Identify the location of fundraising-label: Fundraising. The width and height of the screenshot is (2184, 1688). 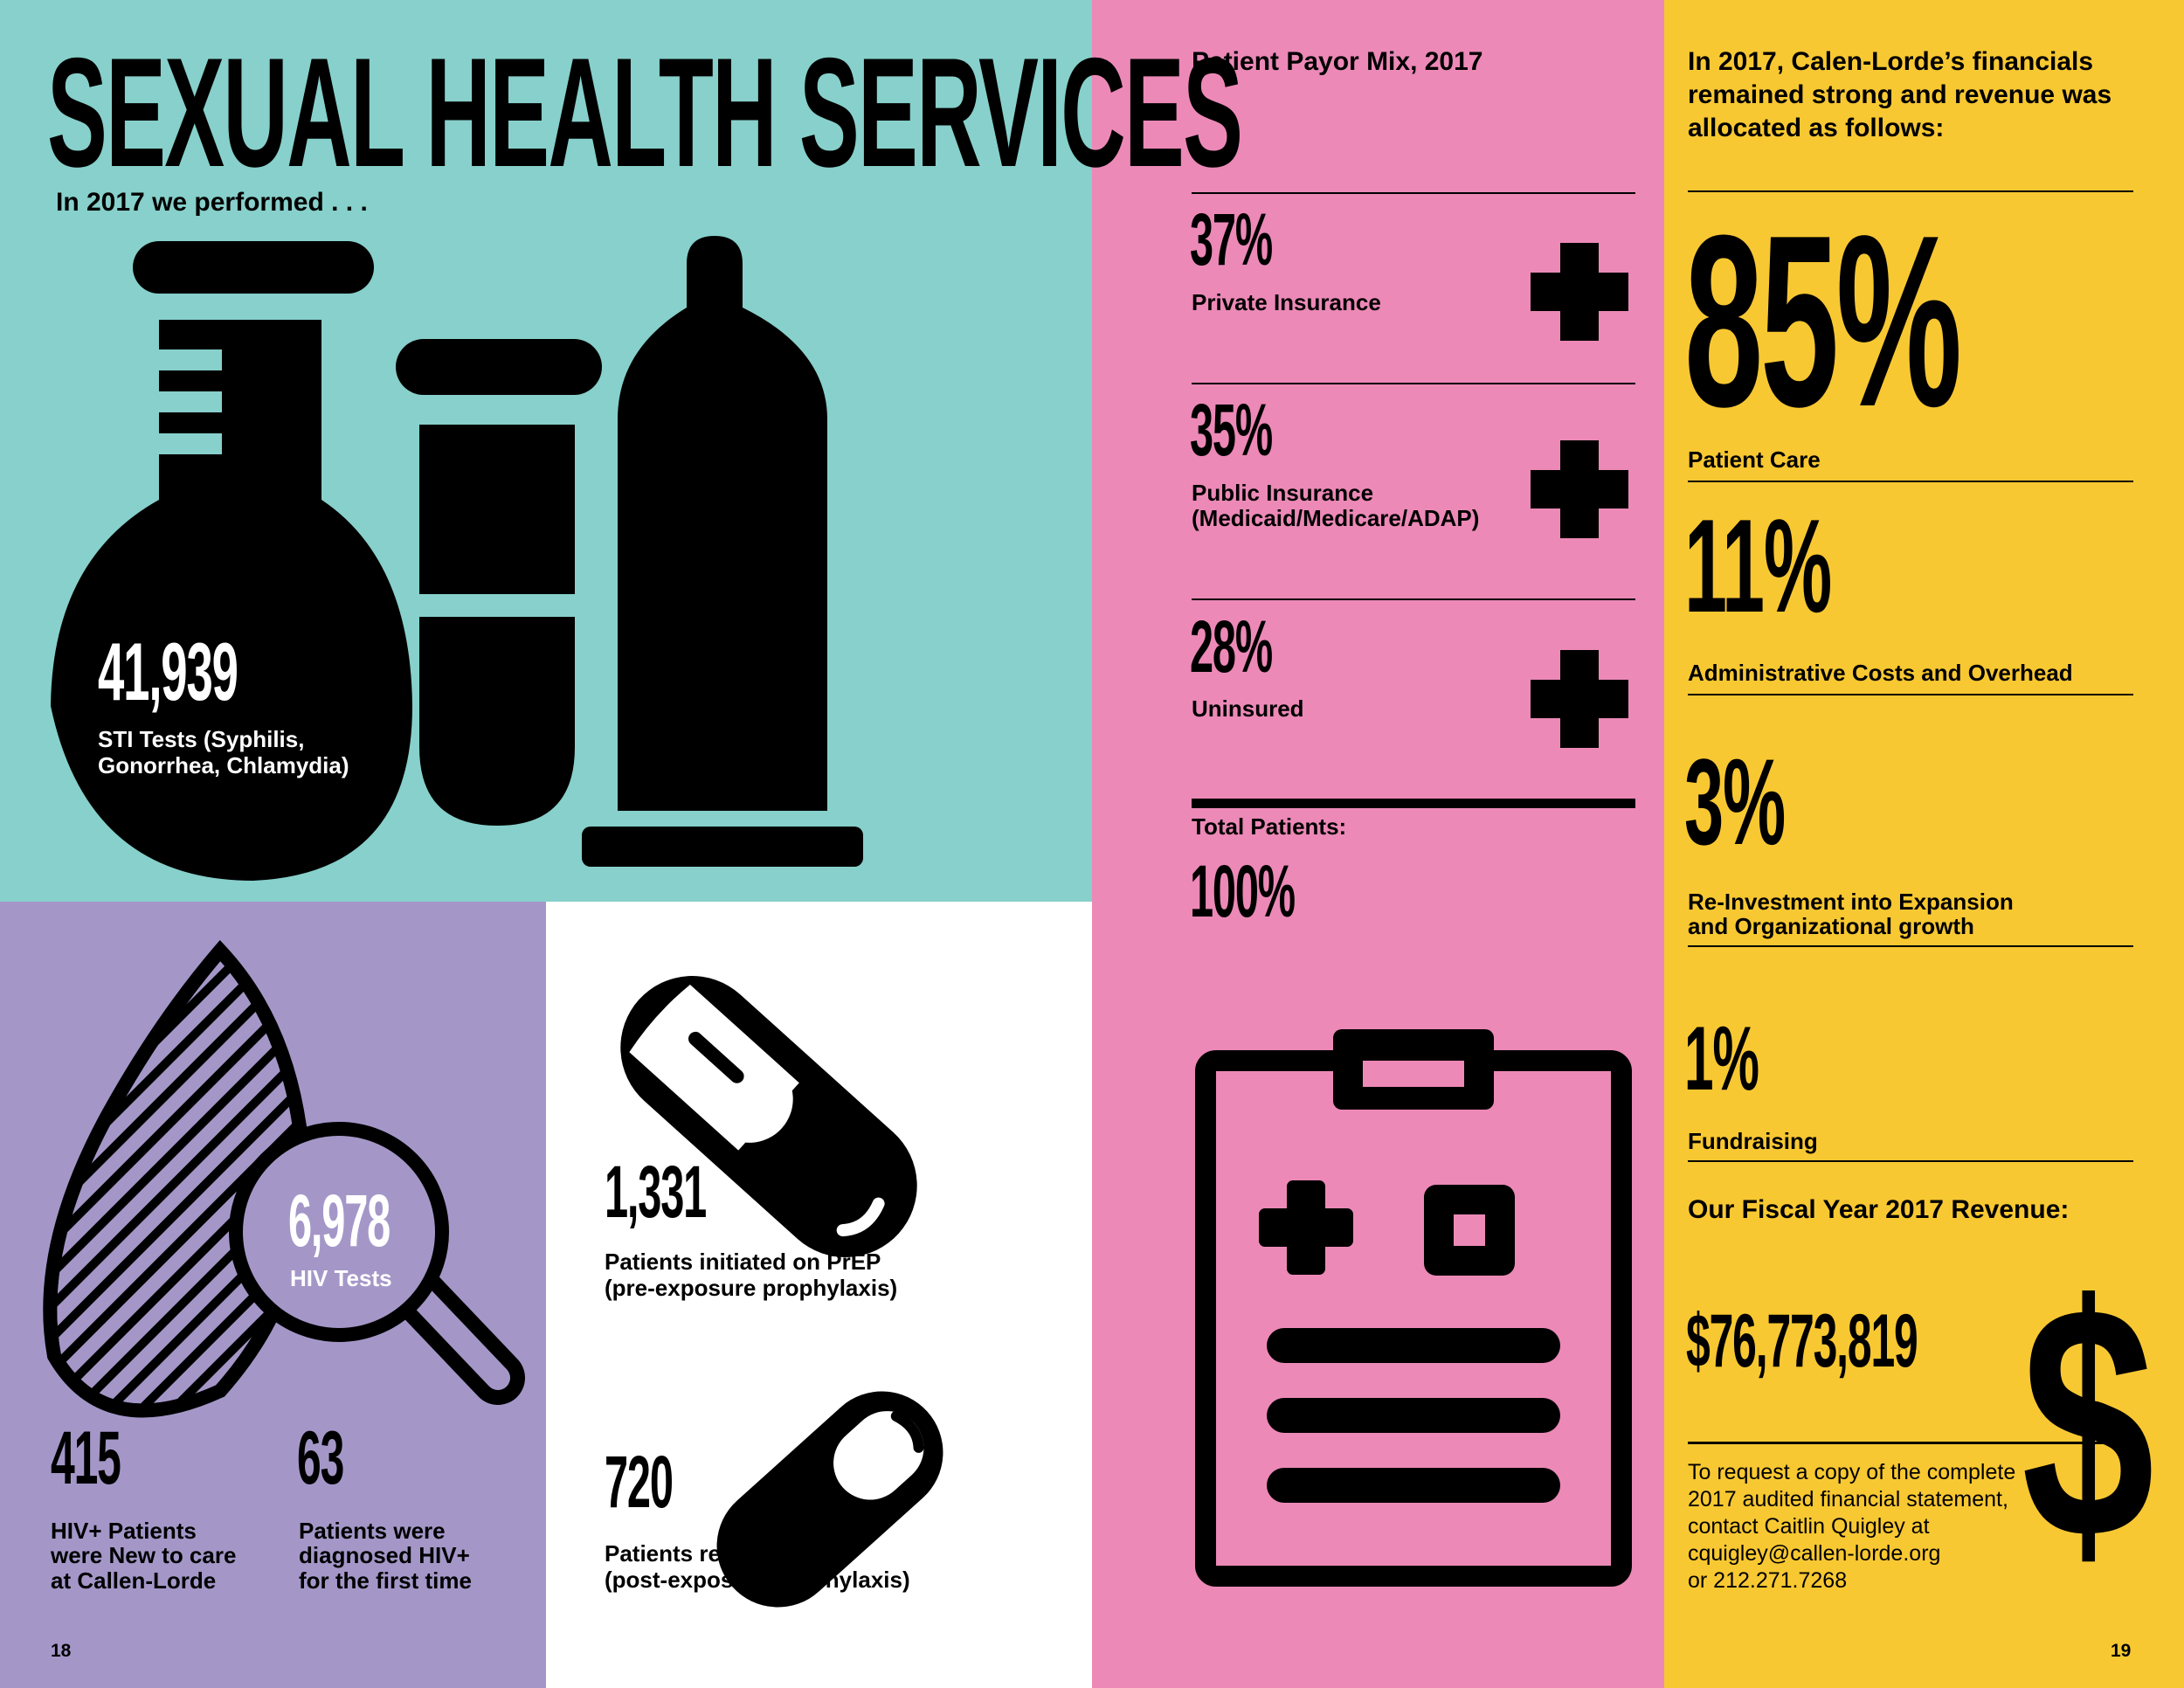
(1753, 1141).